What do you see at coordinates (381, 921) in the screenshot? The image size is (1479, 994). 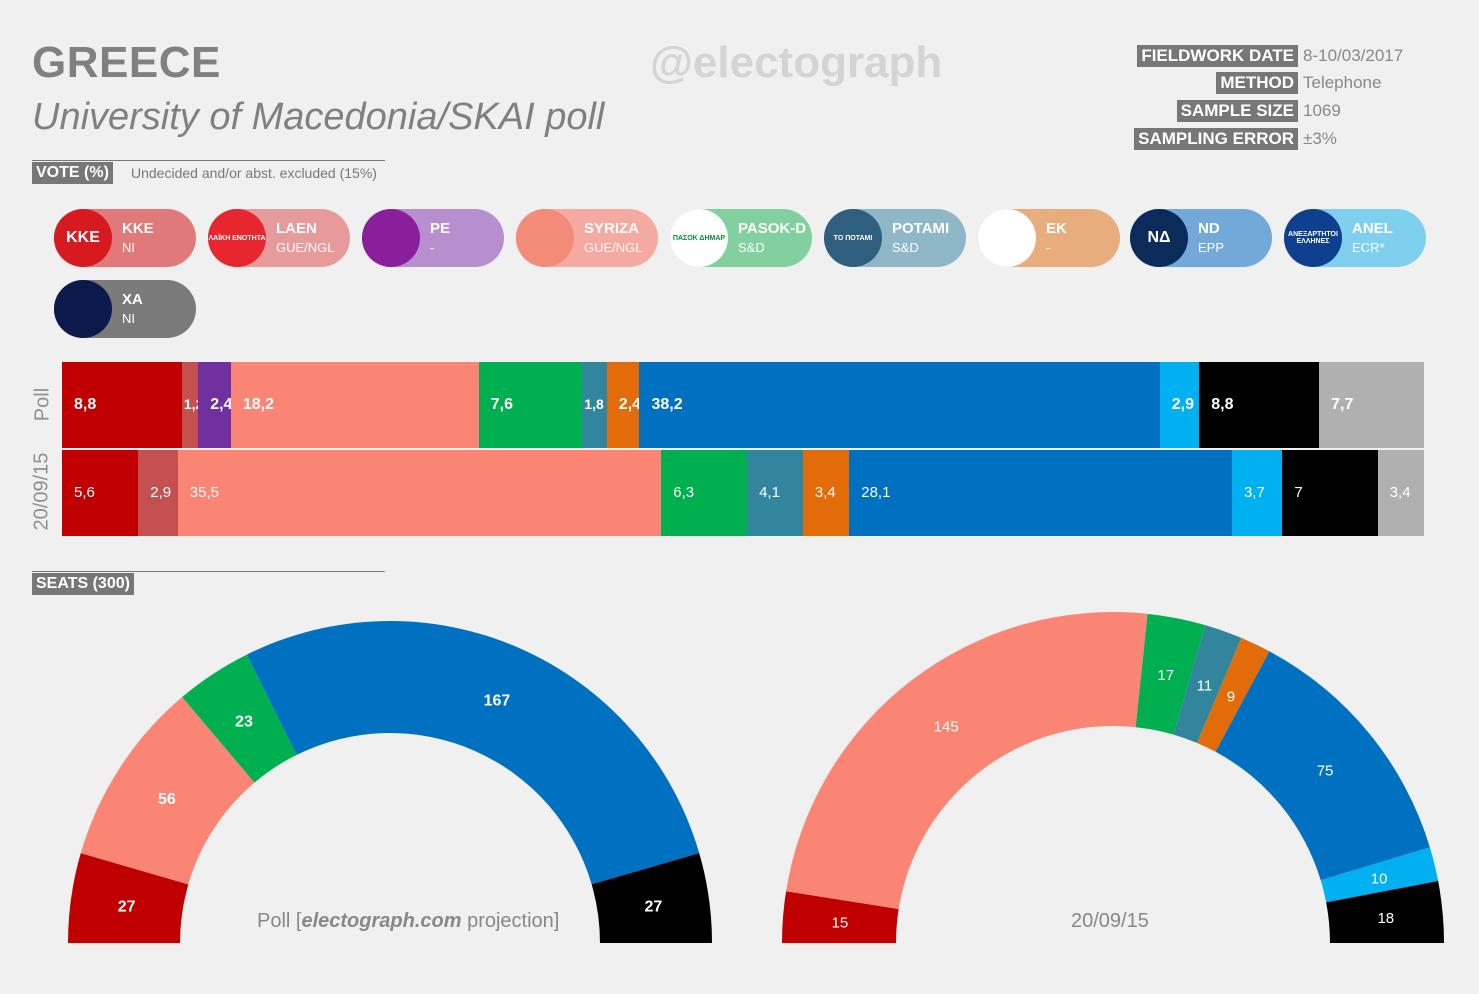 I see `caption-site: electograph.com` at bounding box center [381, 921].